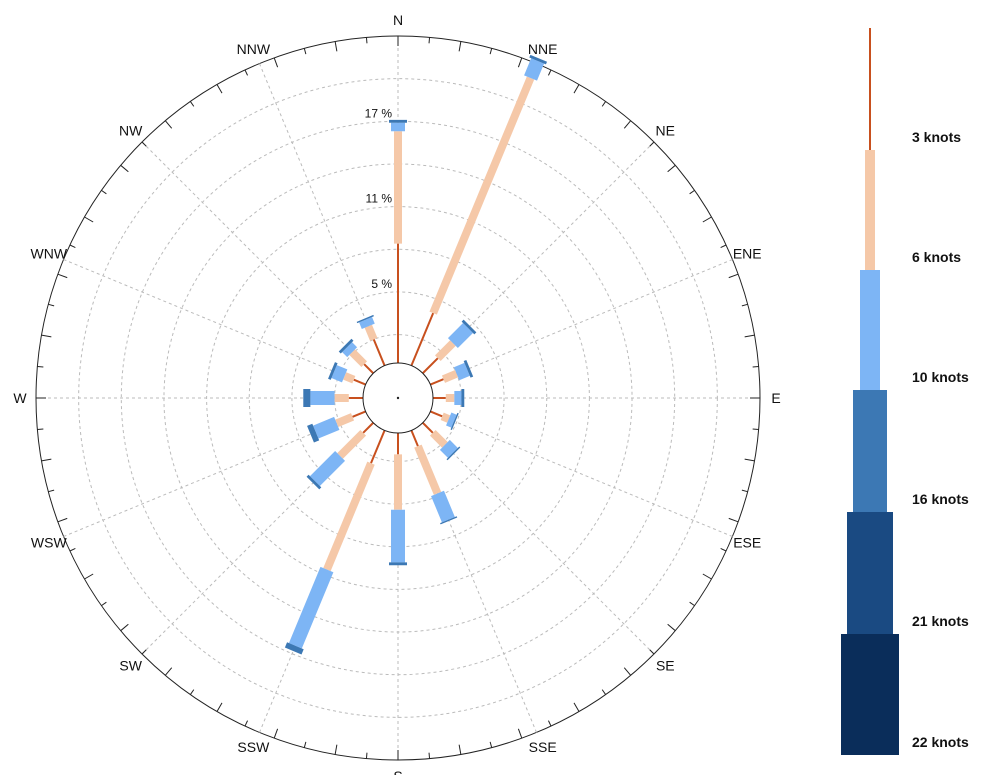 The image size is (981, 775). I want to click on direction-label-sse: SSE, so click(543, 747).